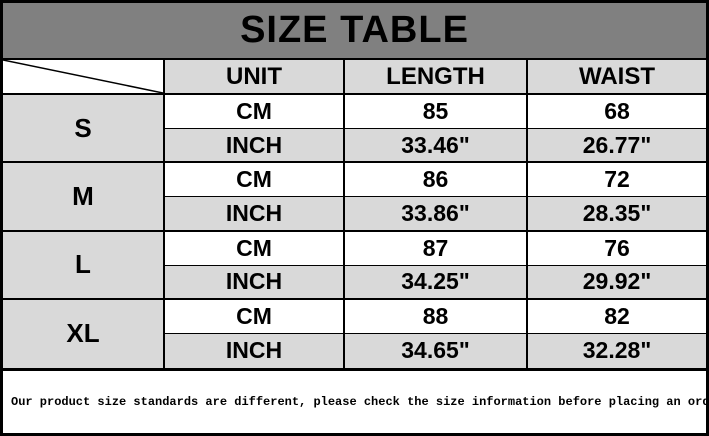  Describe the element at coordinates (617, 316) in the screenshot. I see `cell-xl-cm-waist: 82` at that location.